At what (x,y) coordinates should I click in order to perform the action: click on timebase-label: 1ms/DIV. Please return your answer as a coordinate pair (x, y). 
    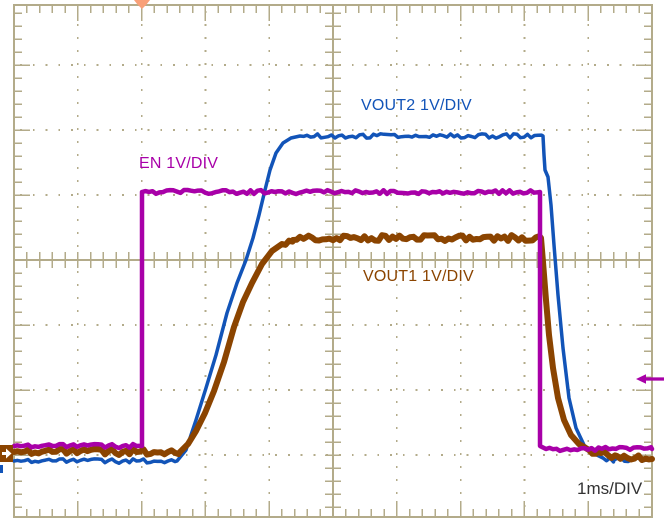
    Looking at the image, I should click on (610, 488).